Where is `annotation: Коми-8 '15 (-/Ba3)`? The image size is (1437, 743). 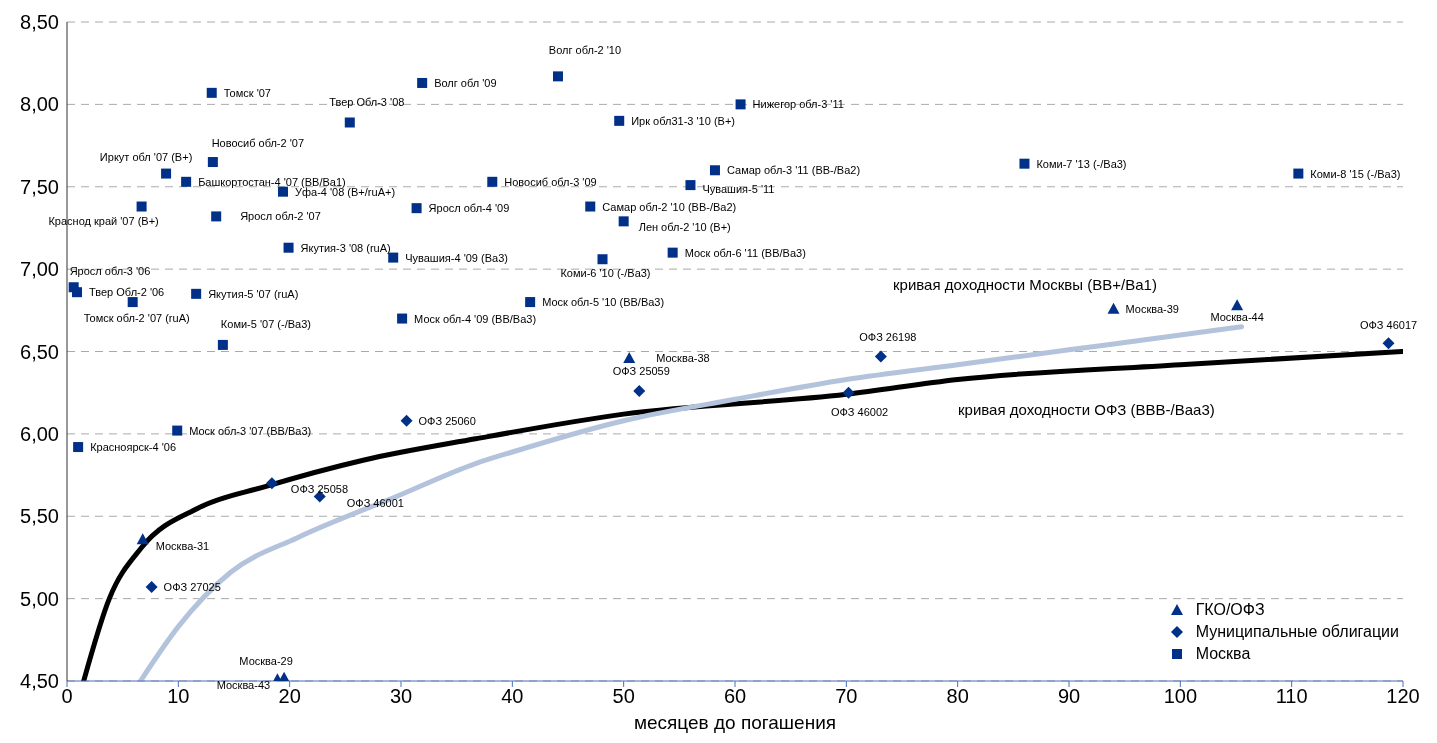 annotation: Коми-8 '15 (-/Ba3) is located at coordinates (1355, 173).